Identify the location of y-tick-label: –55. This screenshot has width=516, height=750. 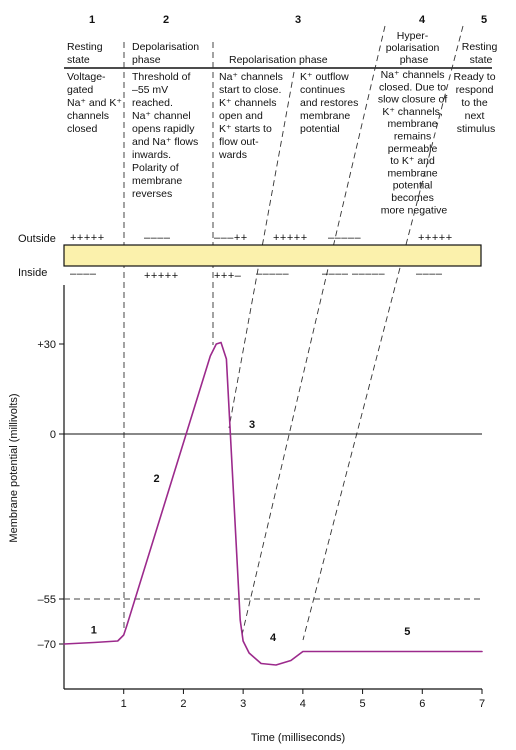
(47, 600).